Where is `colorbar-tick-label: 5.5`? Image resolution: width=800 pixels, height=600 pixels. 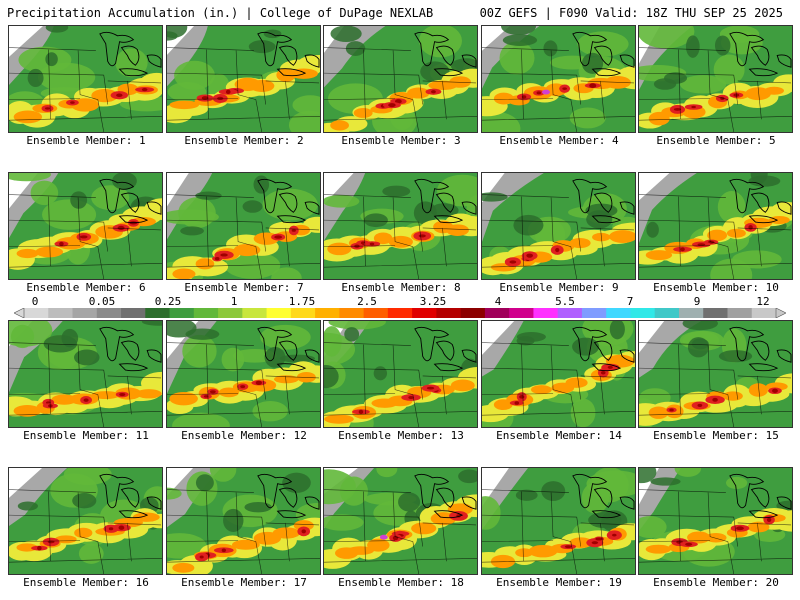 colorbar-tick-label: 5.5 is located at coordinates (565, 301).